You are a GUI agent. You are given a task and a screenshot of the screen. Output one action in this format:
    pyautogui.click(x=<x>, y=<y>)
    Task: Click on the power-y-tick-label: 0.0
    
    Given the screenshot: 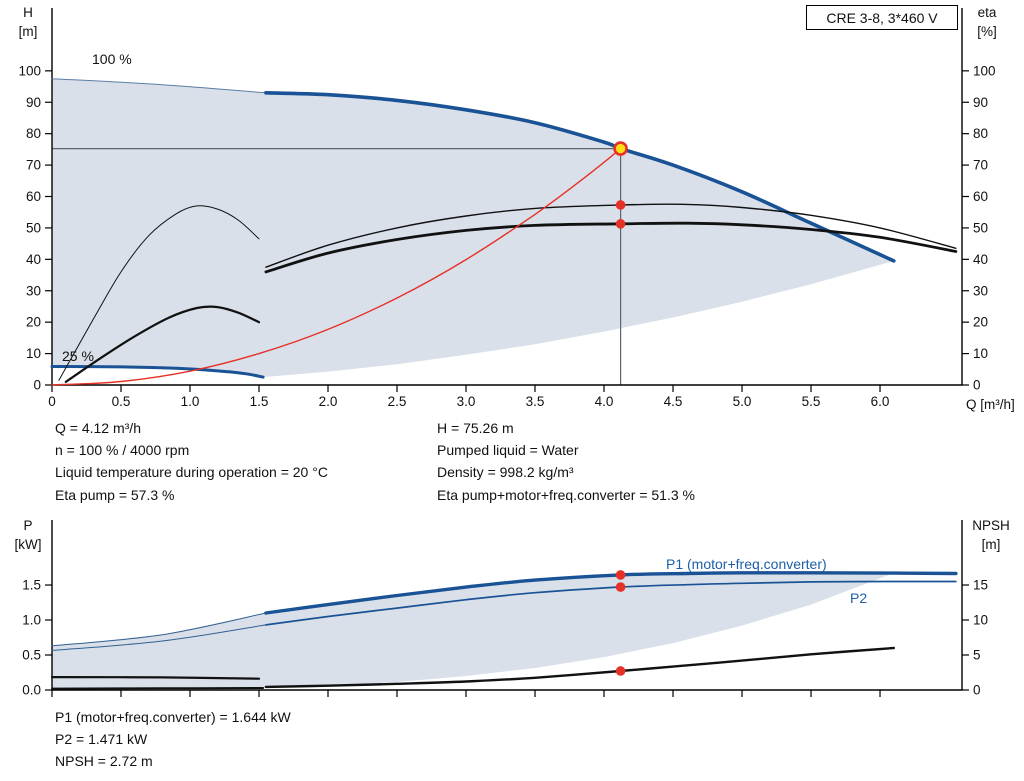 What is the action you would take?
    pyautogui.click(x=31, y=690)
    